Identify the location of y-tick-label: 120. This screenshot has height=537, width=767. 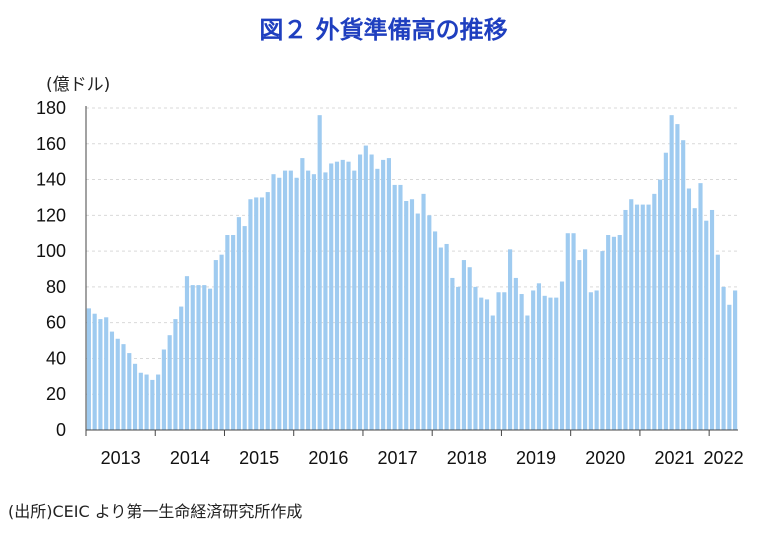
(51, 215).